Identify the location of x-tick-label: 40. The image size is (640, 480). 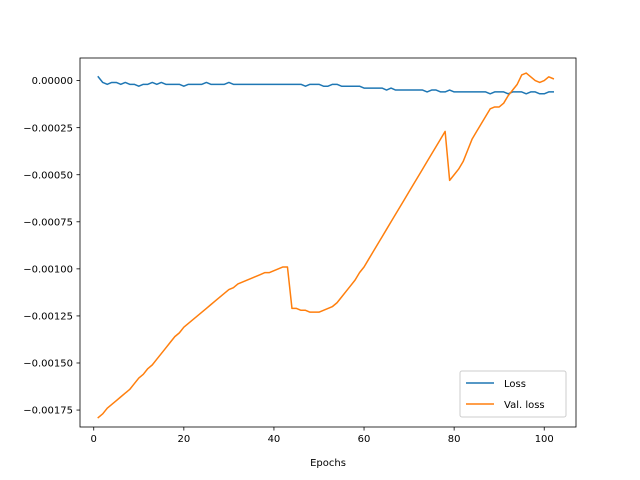
(274, 439).